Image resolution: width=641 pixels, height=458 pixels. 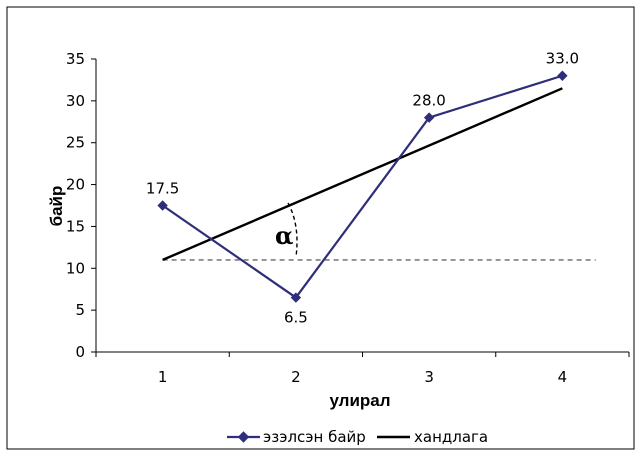 I want to click on data-point-label: 6.5, so click(x=296, y=318).